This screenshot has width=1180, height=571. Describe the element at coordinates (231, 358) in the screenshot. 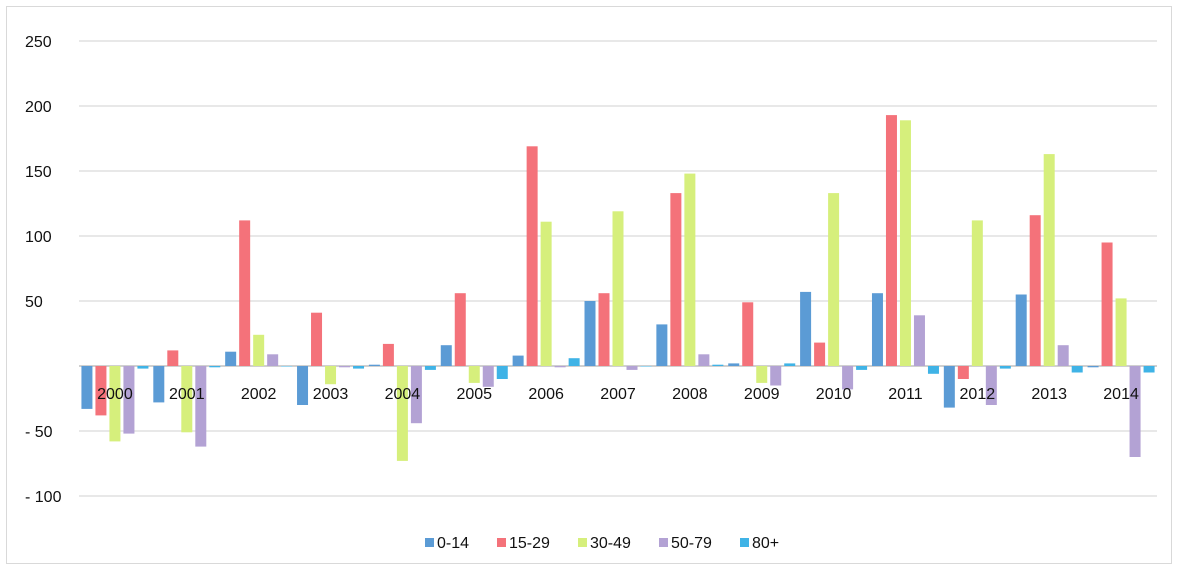

I see `bar-0-14-2002` at that location.